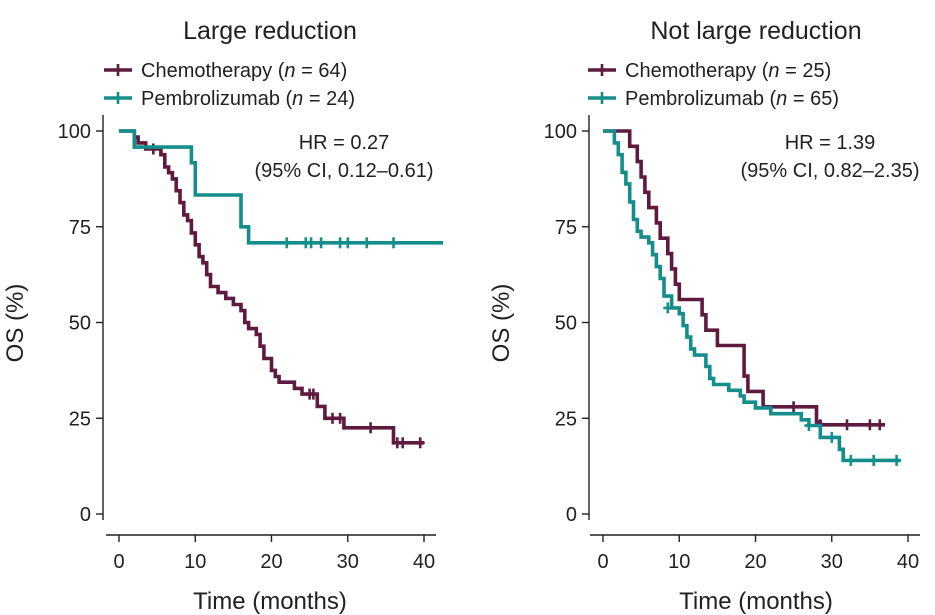 This screenshot has height=615, width=935. Describe the element at coordinates (344, 171) in the screenshot. I see `hazard-ratio-ci: (95% CI, 0.12–0.61)` at that location.